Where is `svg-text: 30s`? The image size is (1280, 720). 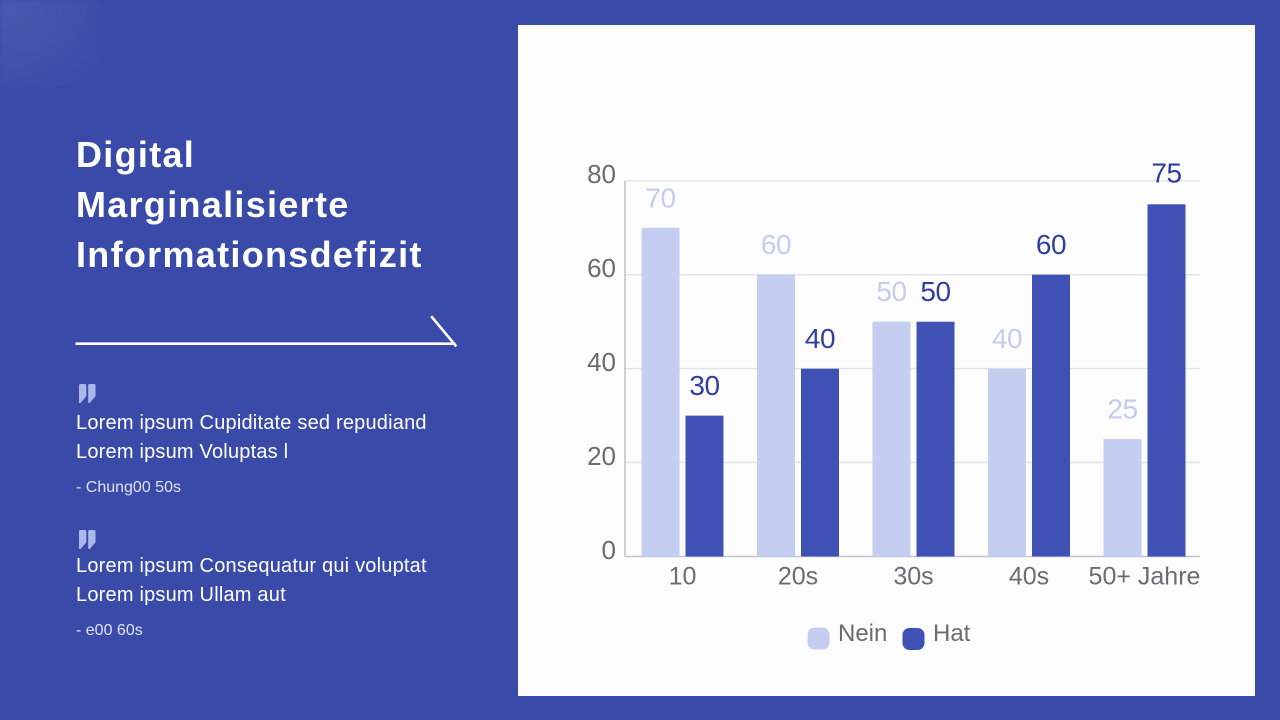
svg-text: 30s is located at coordinates (913, 576).